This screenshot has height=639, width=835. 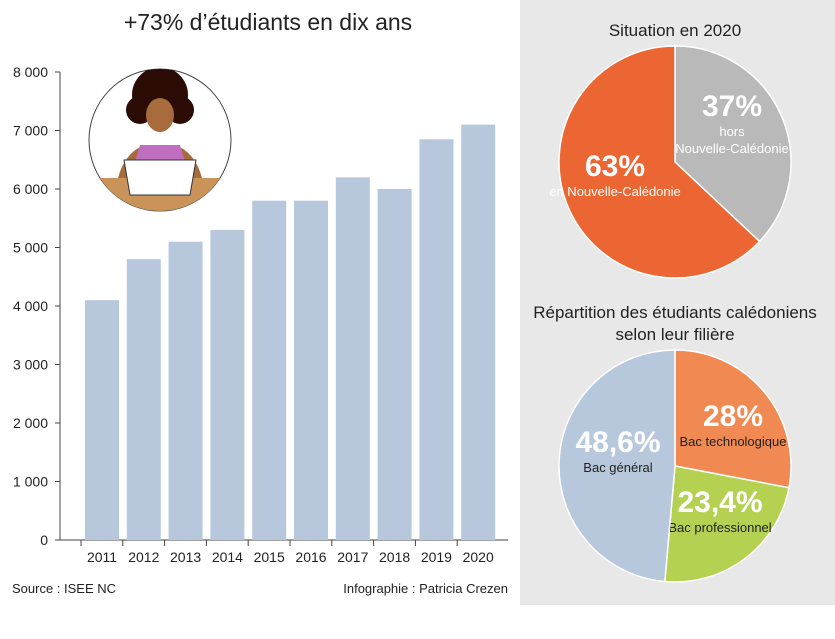 What do you see at coordinates (478, 332) in the screenshot?
I see `bar-2020` at bounding box center [478, 332].